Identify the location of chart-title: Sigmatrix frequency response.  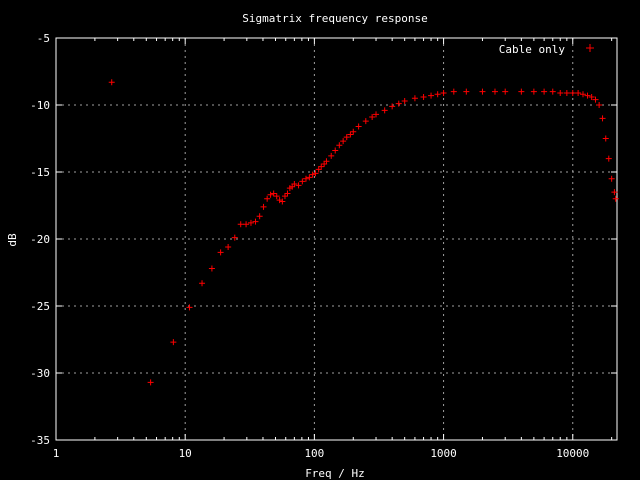
(334, 18).